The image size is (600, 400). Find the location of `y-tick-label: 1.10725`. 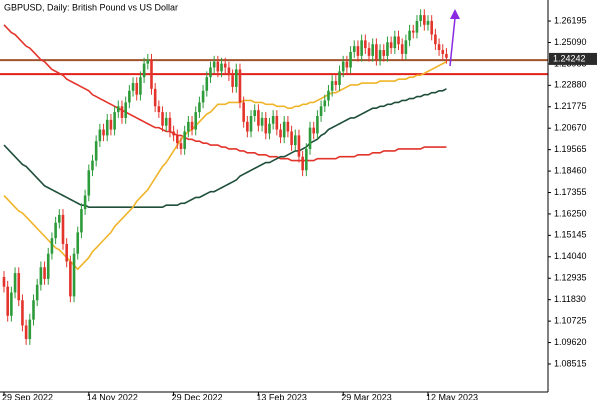

y-tick-label: 1.10725 is located at coordinates (570, 320).